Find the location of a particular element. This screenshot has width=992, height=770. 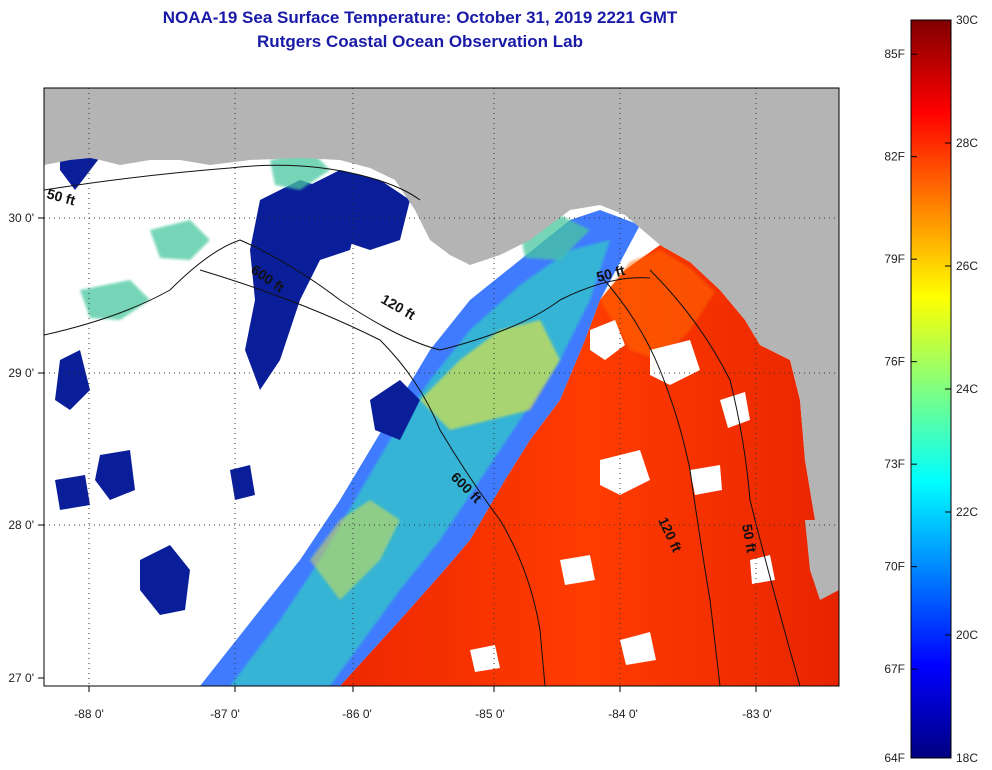

colorbar-f-label: 82F is located at coordinates (894, 157).